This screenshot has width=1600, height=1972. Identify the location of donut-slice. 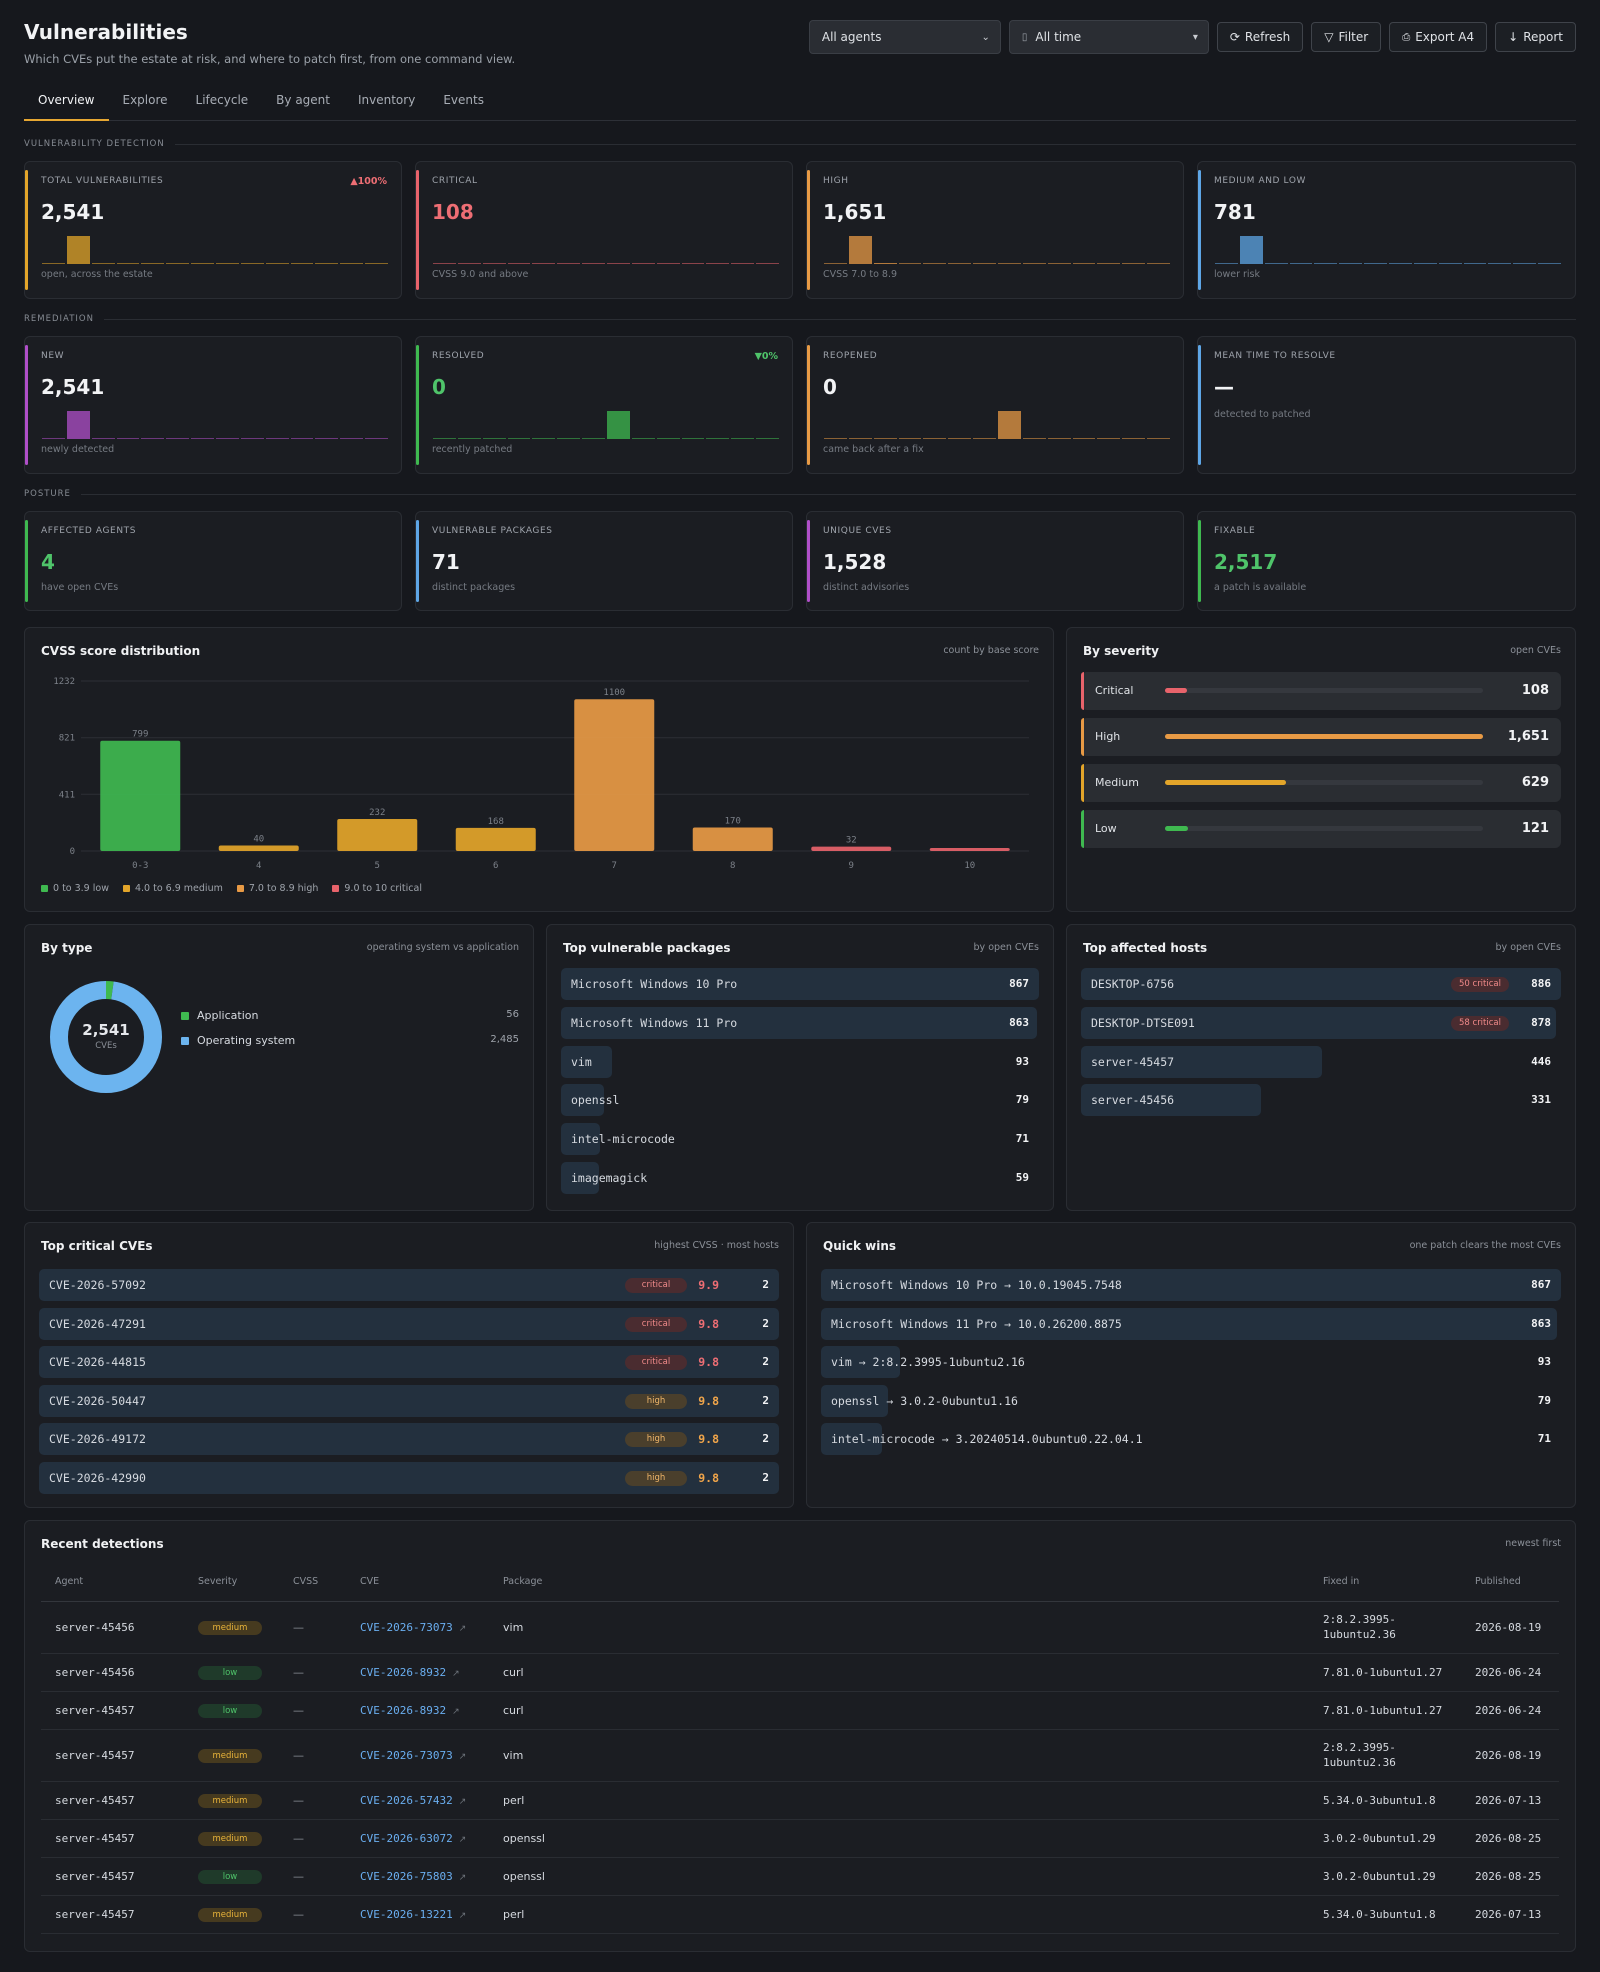
(106, 1037).